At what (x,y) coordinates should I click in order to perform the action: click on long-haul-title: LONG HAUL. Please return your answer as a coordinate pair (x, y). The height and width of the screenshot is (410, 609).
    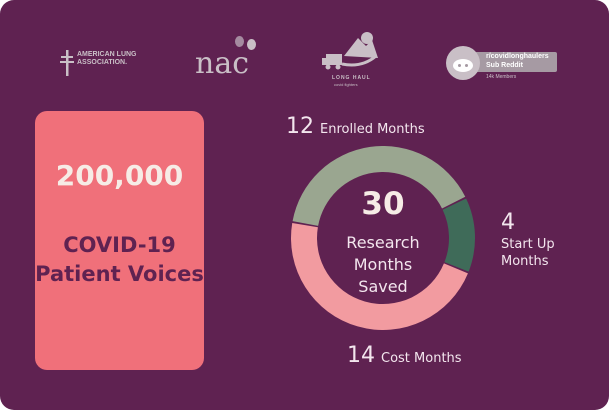
    Looking at the image, I should click on (351, 78).